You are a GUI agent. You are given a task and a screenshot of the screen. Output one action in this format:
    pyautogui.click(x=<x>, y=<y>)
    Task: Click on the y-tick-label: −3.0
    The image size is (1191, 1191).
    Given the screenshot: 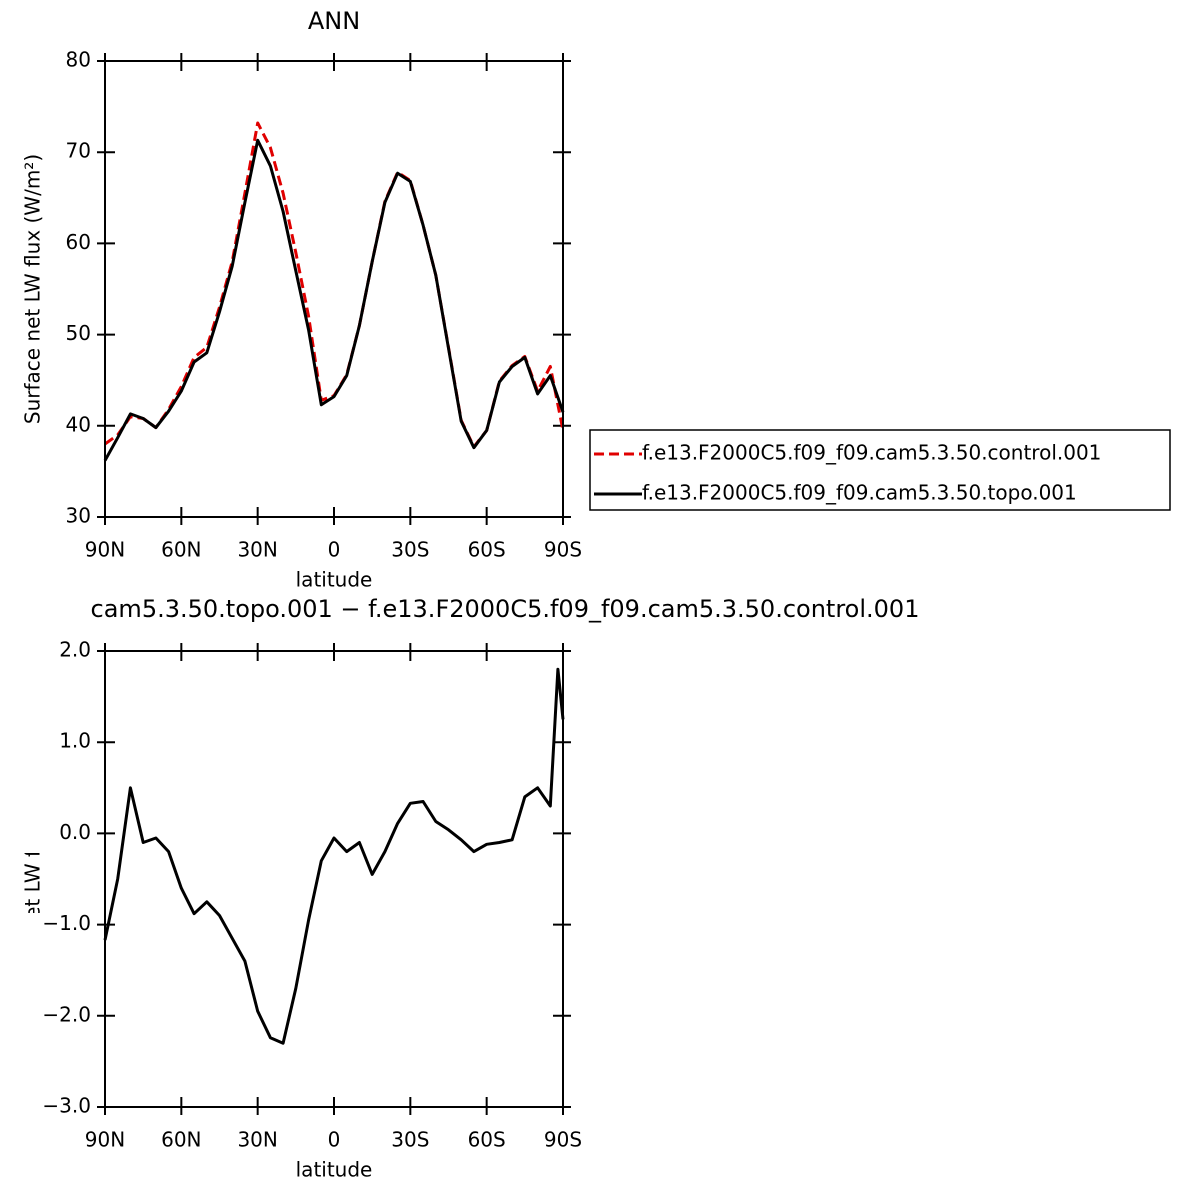 What is the action you would take?
    pyautogui.click(x=66, y=1106)
    